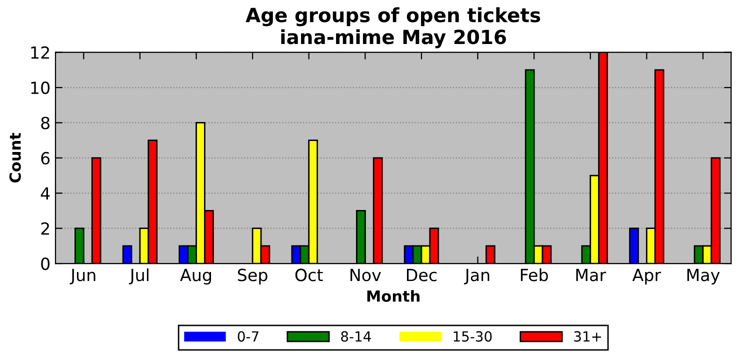 This screenshot has height=361, width=740. Describe the element at coordinates (45, 263) in the screenshot. I see `y-tick-label: 0` at that location.